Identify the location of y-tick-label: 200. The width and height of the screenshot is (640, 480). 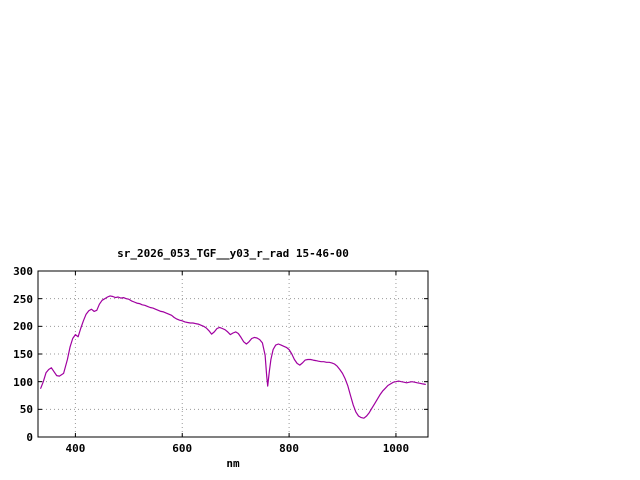
(23, 327).